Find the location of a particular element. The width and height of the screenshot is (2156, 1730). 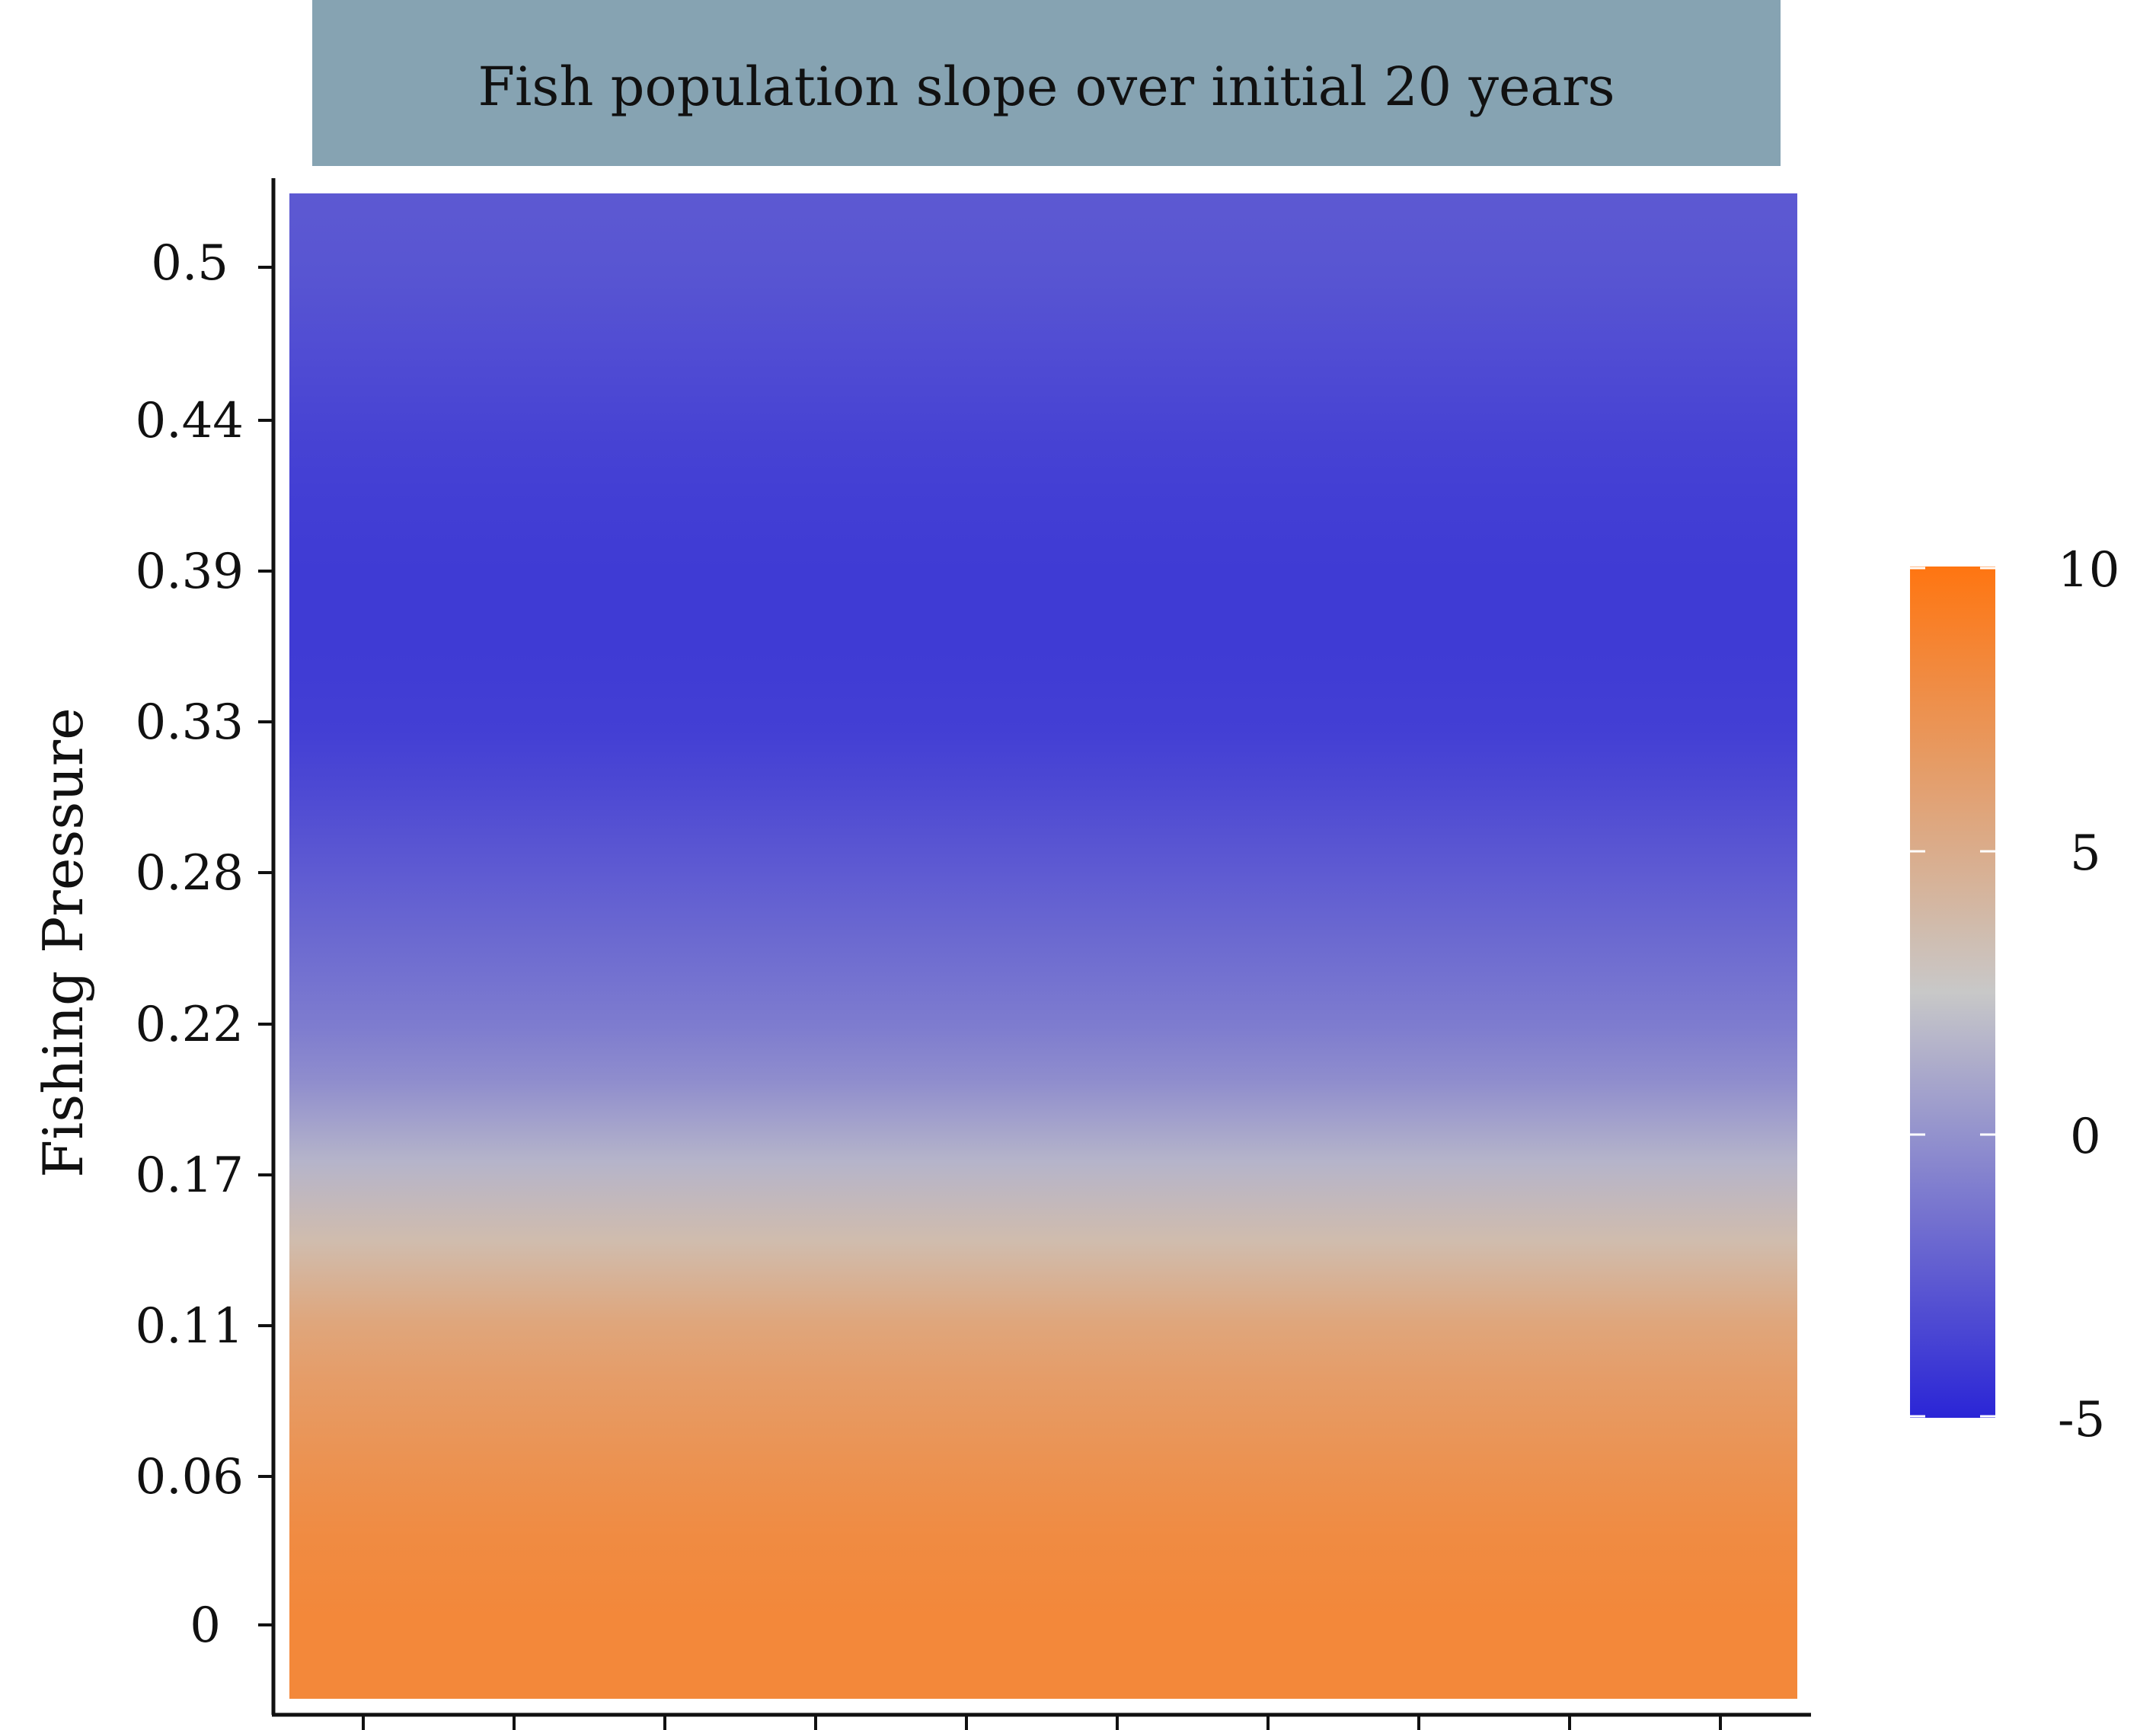

legend-colorbar is located at coordinates (1952, 992).